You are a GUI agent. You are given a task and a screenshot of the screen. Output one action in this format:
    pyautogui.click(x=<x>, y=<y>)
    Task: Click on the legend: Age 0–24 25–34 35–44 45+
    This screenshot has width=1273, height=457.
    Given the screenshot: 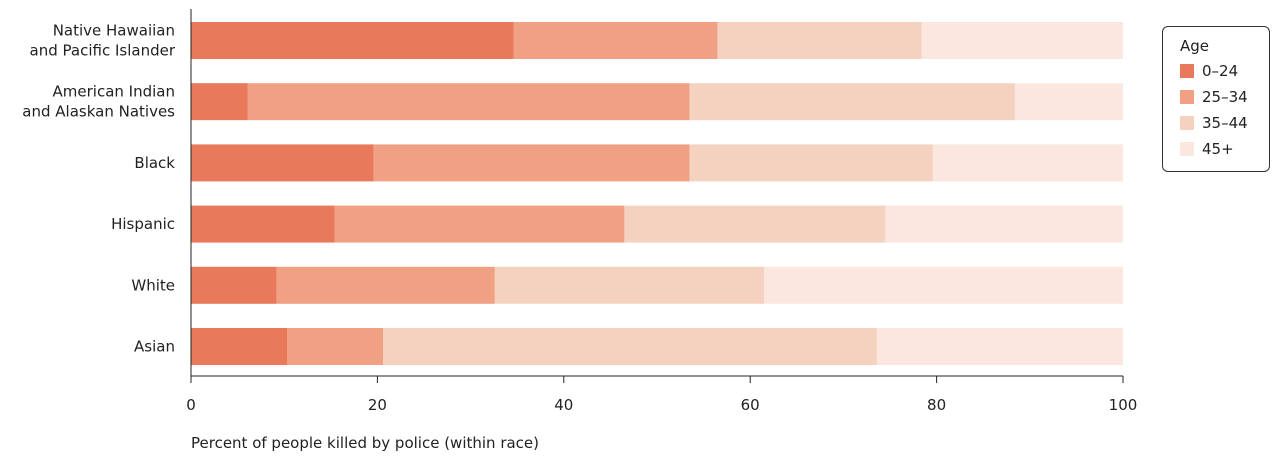 What is the action you would take?
    pyautogui.click(x=1216, y=99)
    